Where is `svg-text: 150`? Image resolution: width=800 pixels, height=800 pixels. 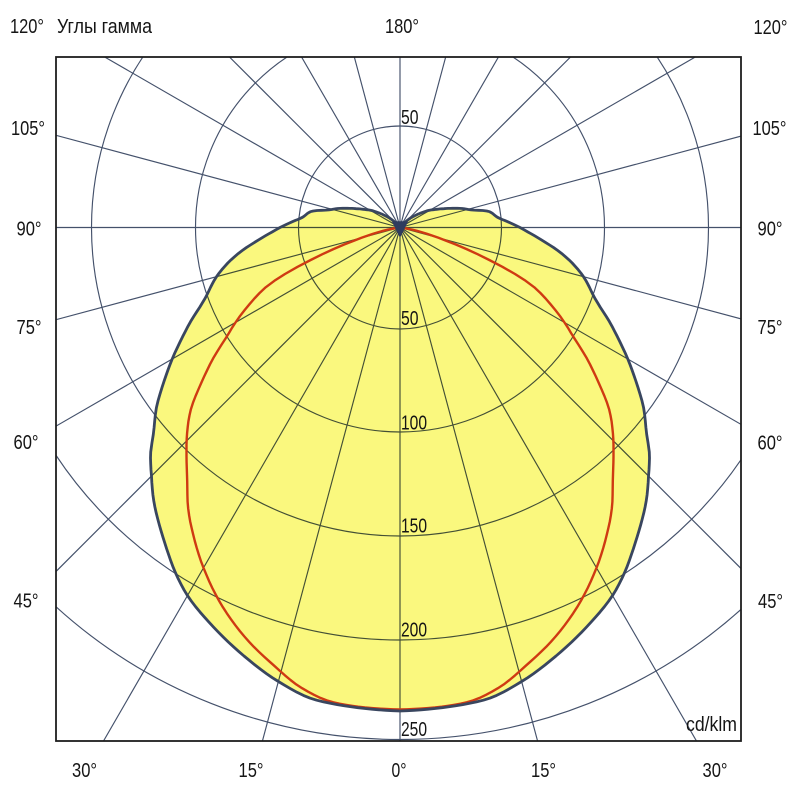 svg-text: 150 is located at coordinates (414, 527).